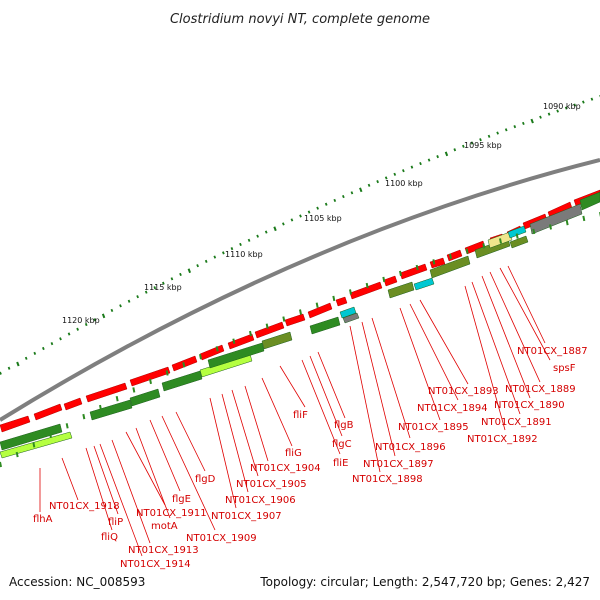 The height and width of the screenshot is (600, 600). What do you see at coordinates (344, 425) in the screenshot?
I see `gene-label: flgB` at bounding box center [344, 425].